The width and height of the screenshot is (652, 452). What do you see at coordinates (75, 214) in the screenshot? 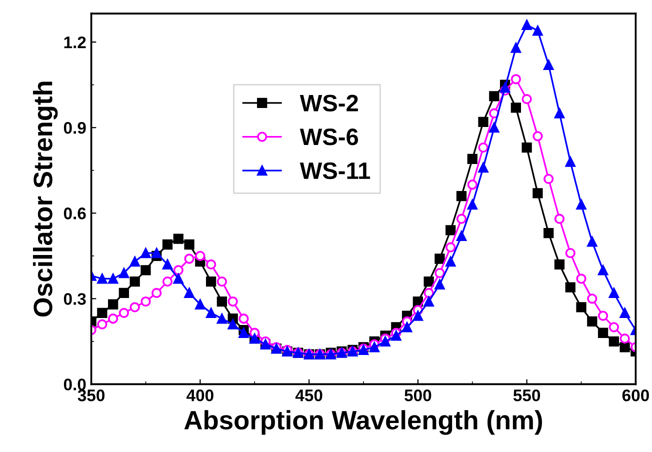
I see `y-tick-label: 0.6` at bounding box center [75, 214].